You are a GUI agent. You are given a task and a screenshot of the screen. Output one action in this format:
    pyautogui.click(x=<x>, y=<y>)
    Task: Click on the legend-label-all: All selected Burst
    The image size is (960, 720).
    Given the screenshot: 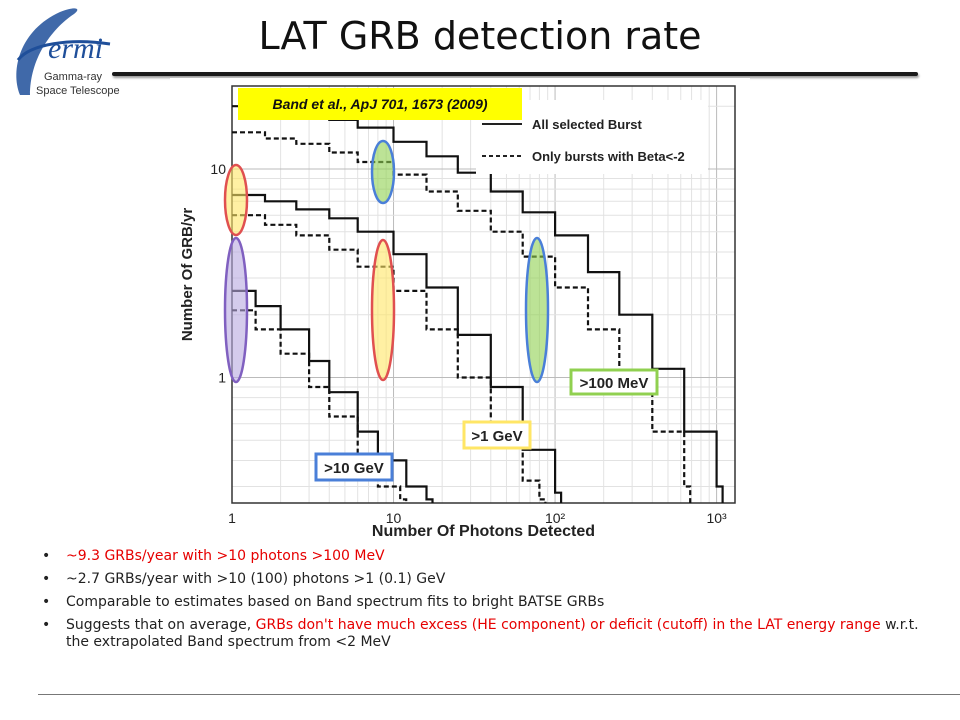 What is the action you would take?
    pyautogui.click(x=587, y=124)
    